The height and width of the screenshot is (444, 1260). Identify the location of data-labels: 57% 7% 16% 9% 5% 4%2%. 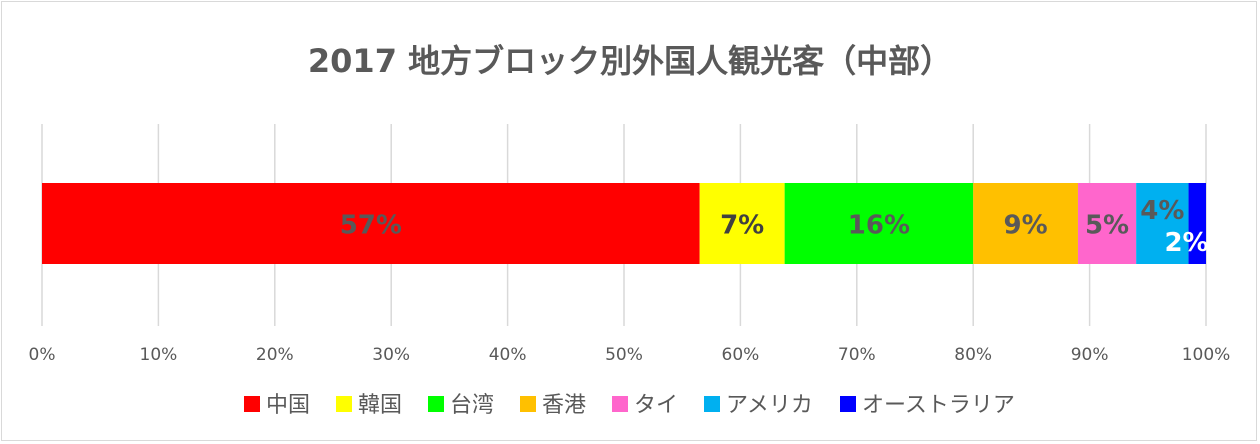
(774, 227).